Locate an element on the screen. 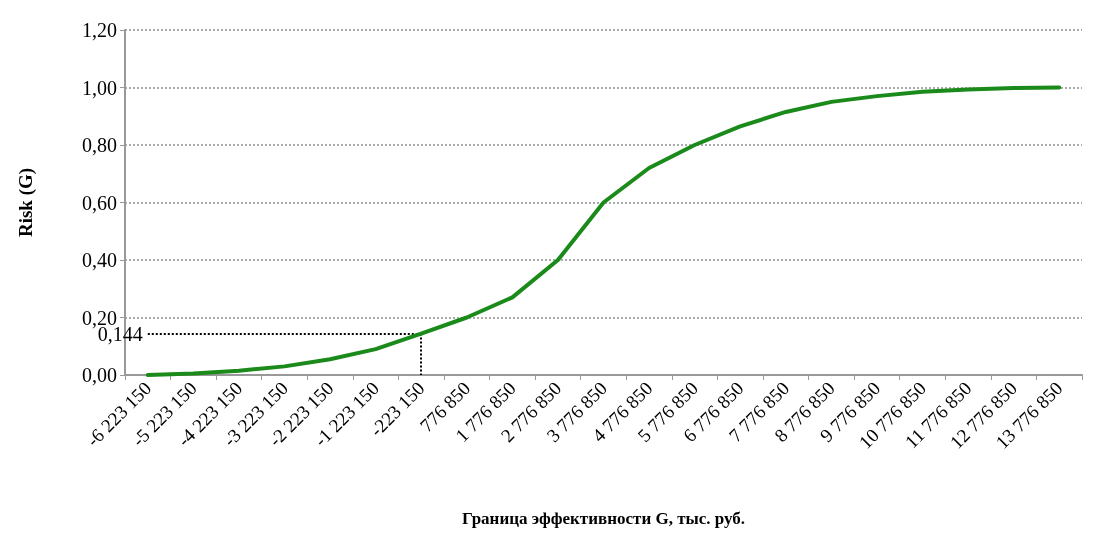 The height and width of the screenshot is (548, 1105). y-tick-label: 0,40 is located at coordinates (99, 260).